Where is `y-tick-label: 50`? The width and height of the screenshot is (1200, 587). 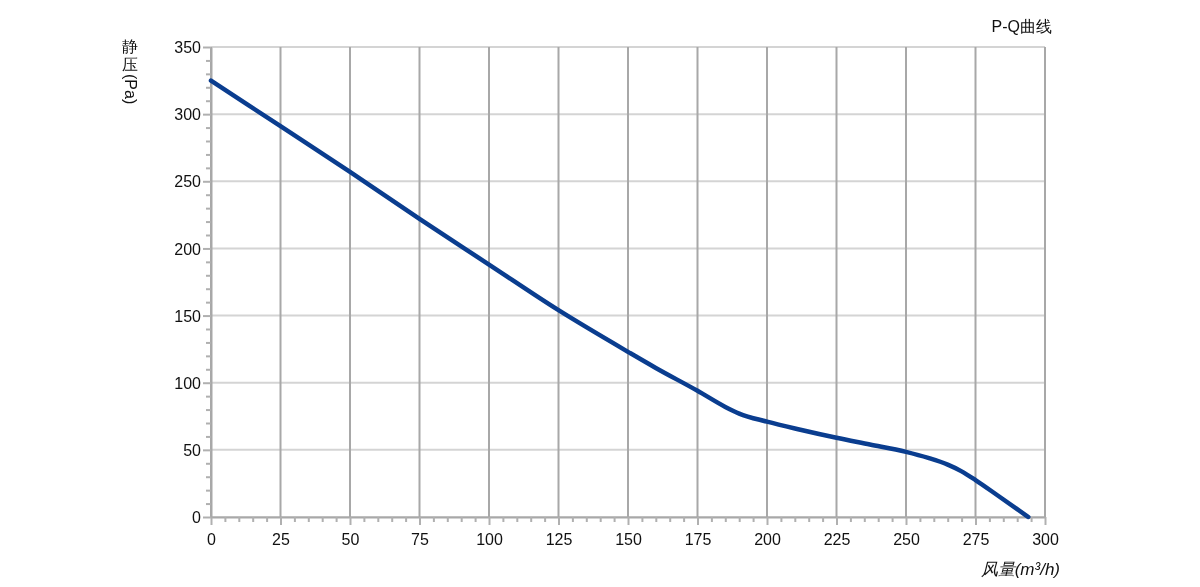 y-tick-label: 50 is located at coordinates (192, 450).